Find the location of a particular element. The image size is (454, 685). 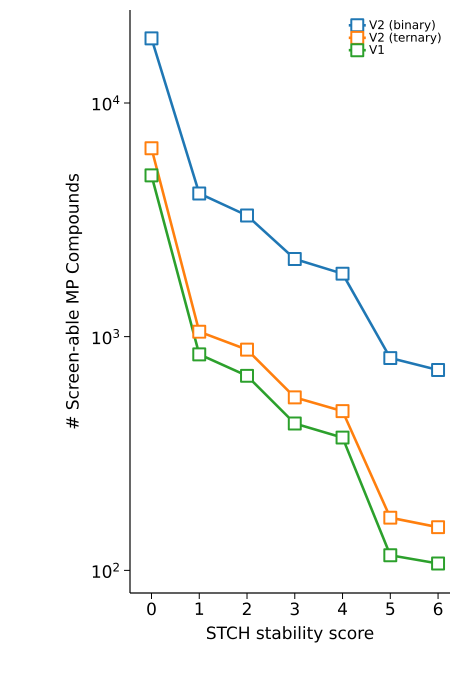

x-tick-label: 1 is located at coordinates (200, 608).